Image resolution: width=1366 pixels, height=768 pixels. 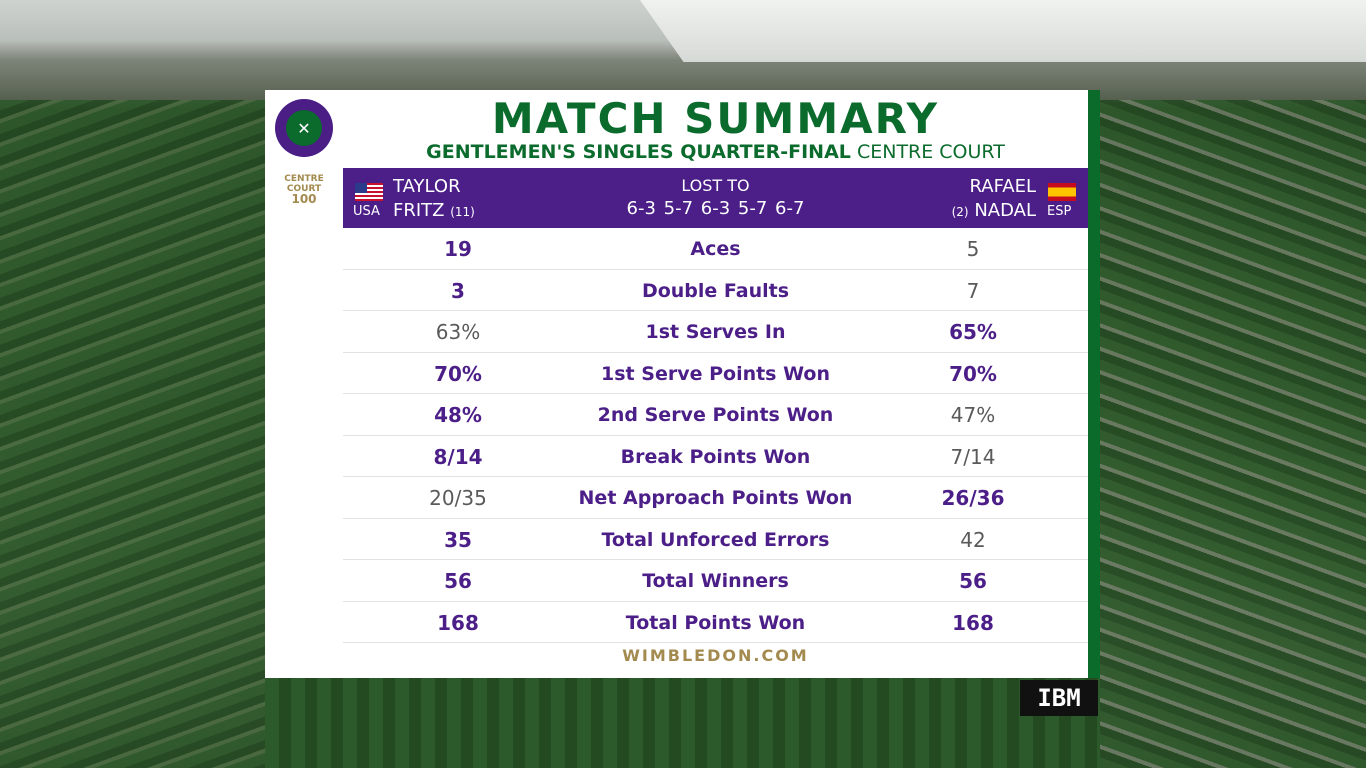 I want to click on player2-seed: (2), so click(x=960, y=212).